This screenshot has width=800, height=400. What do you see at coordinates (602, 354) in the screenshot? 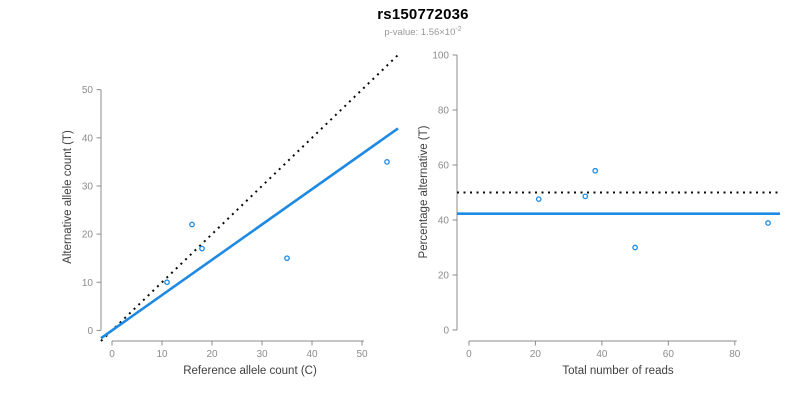
I see `right-x-tick-label: 40` at bounding box center [602, 354].